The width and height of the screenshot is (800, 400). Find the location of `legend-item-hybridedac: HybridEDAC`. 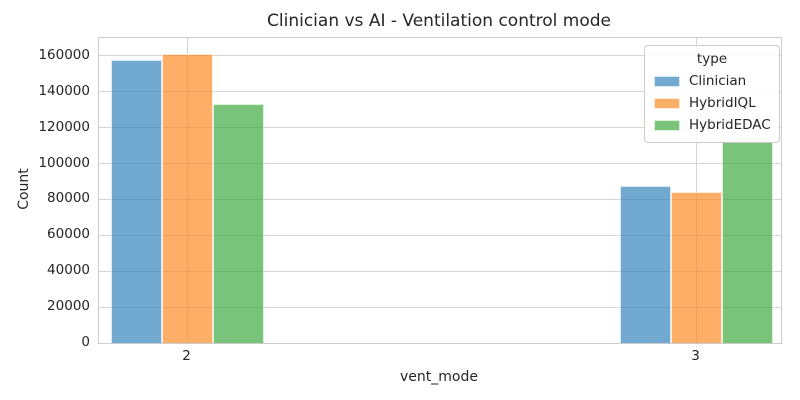

legend-item-hybridedac: HybridEDAC is located at coordinates (712, 125).